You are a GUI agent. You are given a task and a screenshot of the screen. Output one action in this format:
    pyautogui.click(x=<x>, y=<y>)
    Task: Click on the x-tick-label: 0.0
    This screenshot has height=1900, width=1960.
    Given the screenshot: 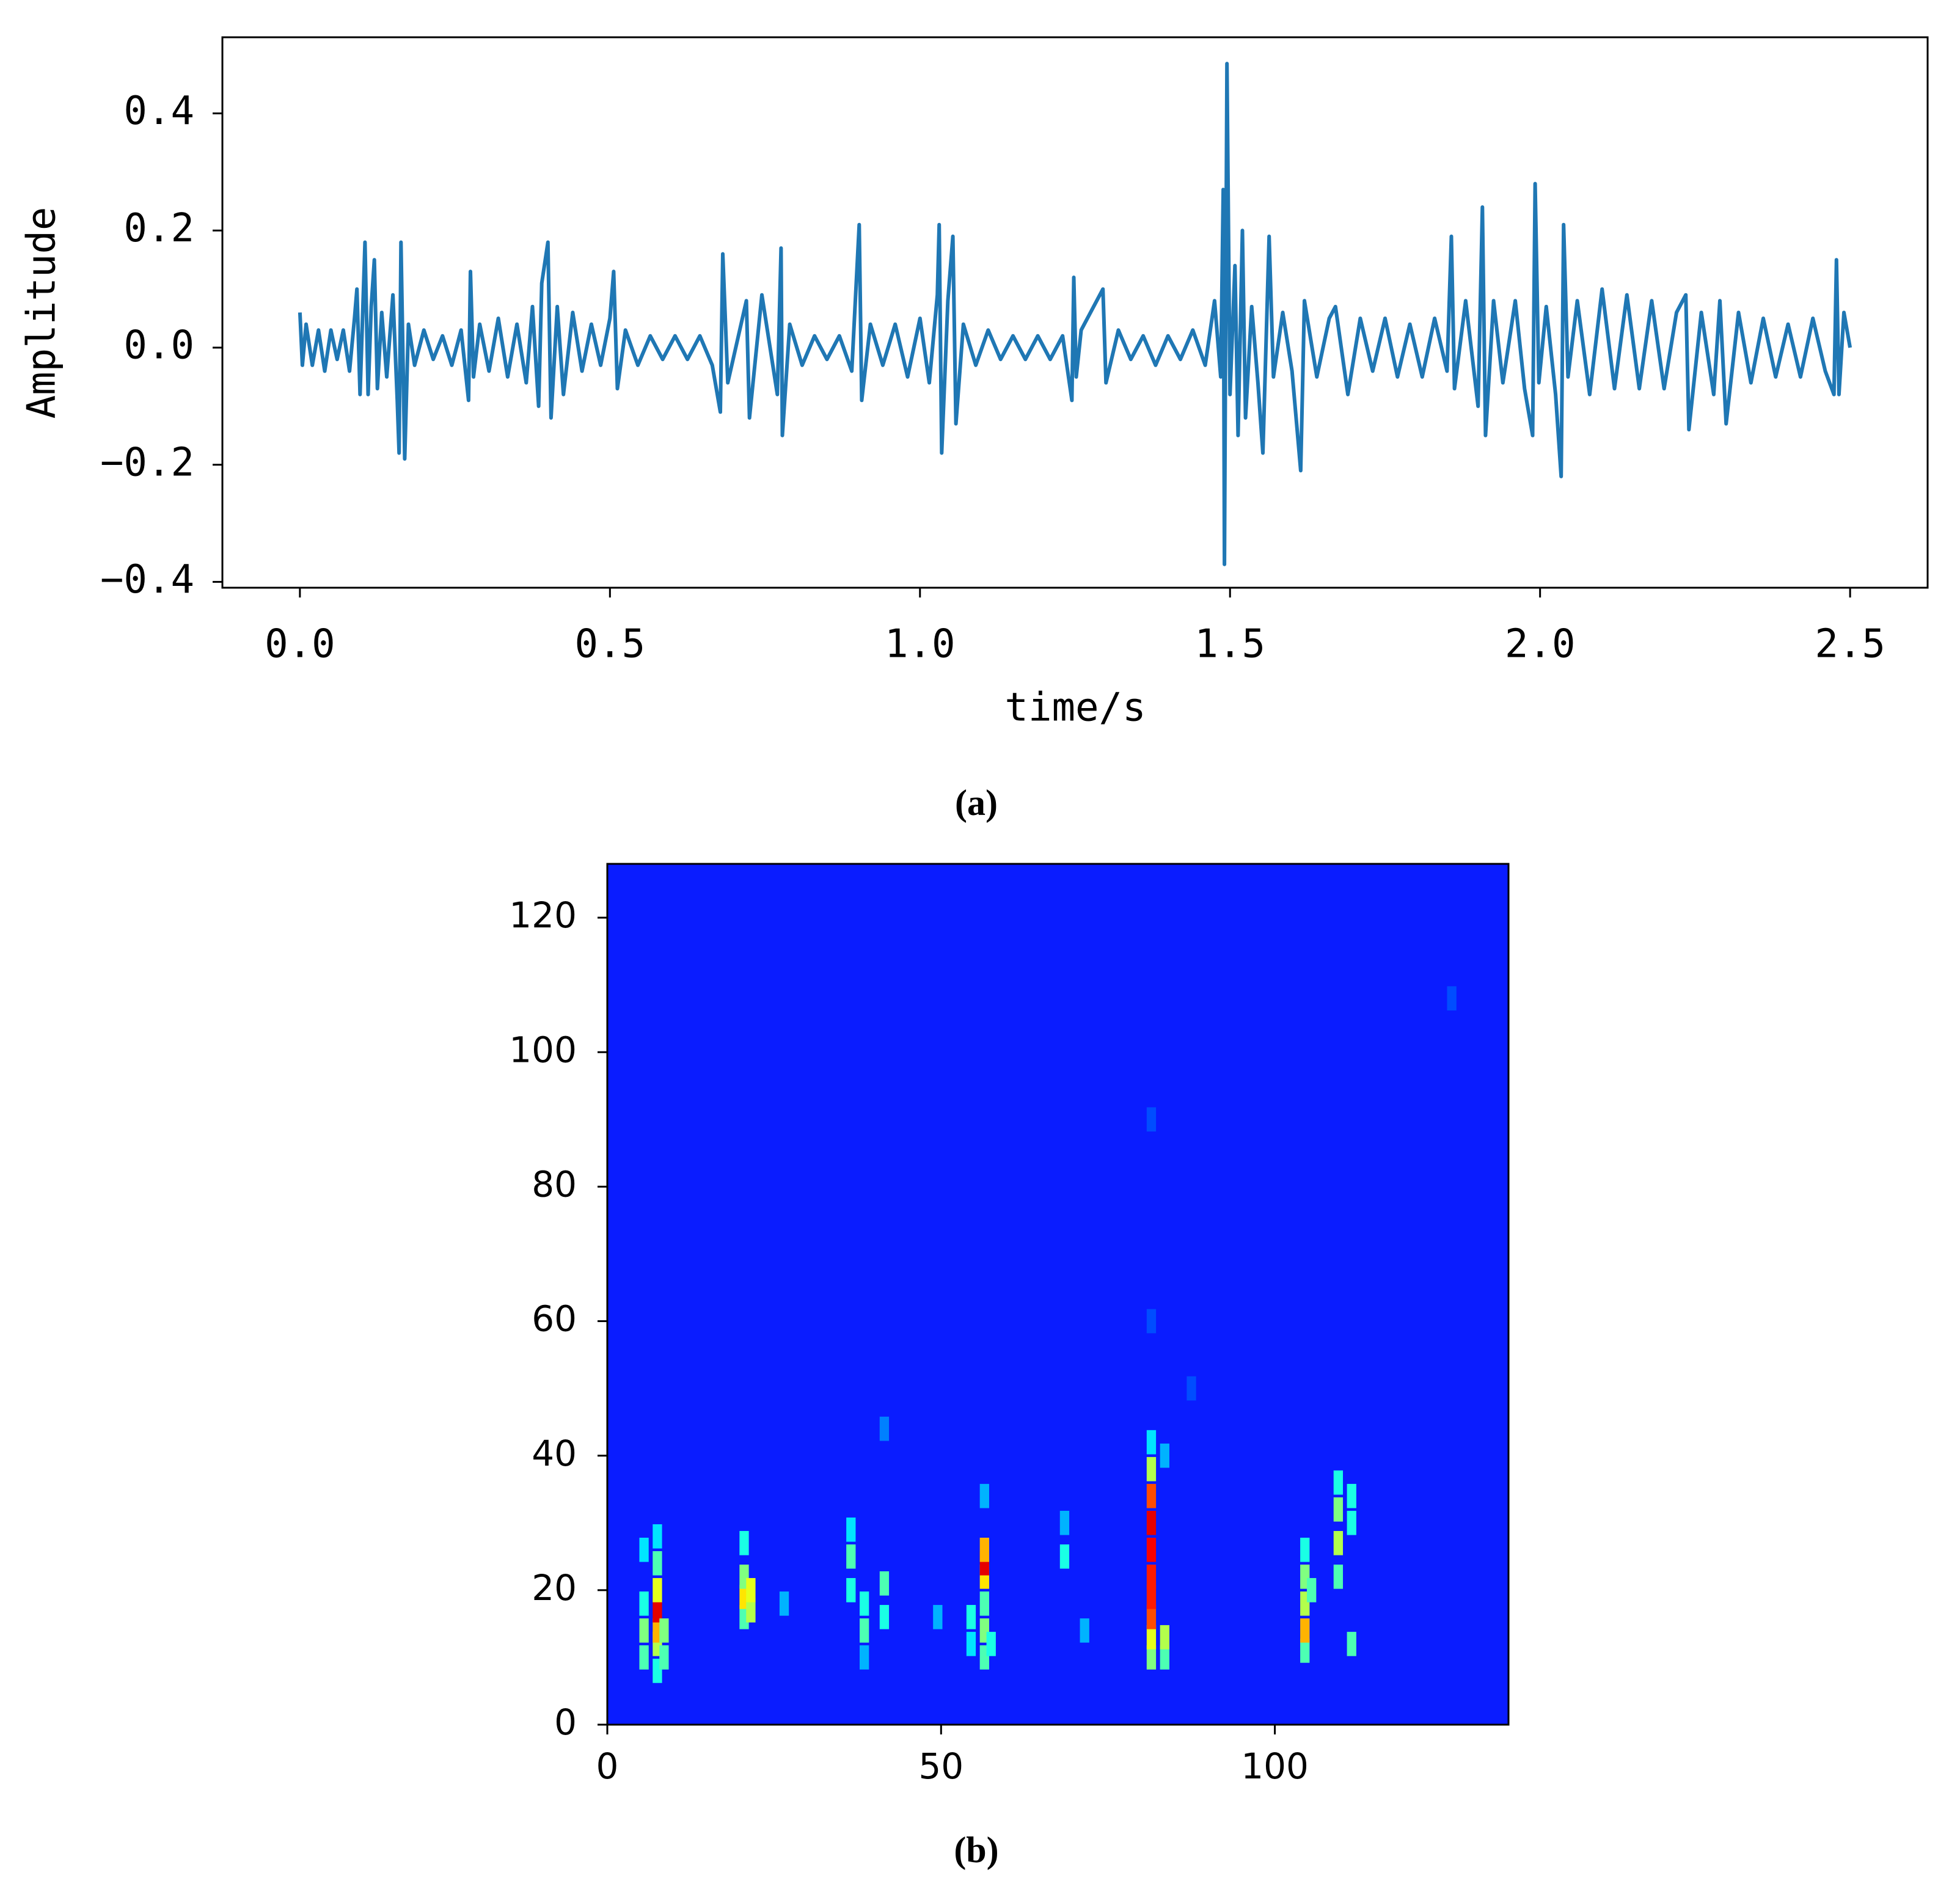 What is the action you would take?
    pyautogui.click(x=300, y=644)
    